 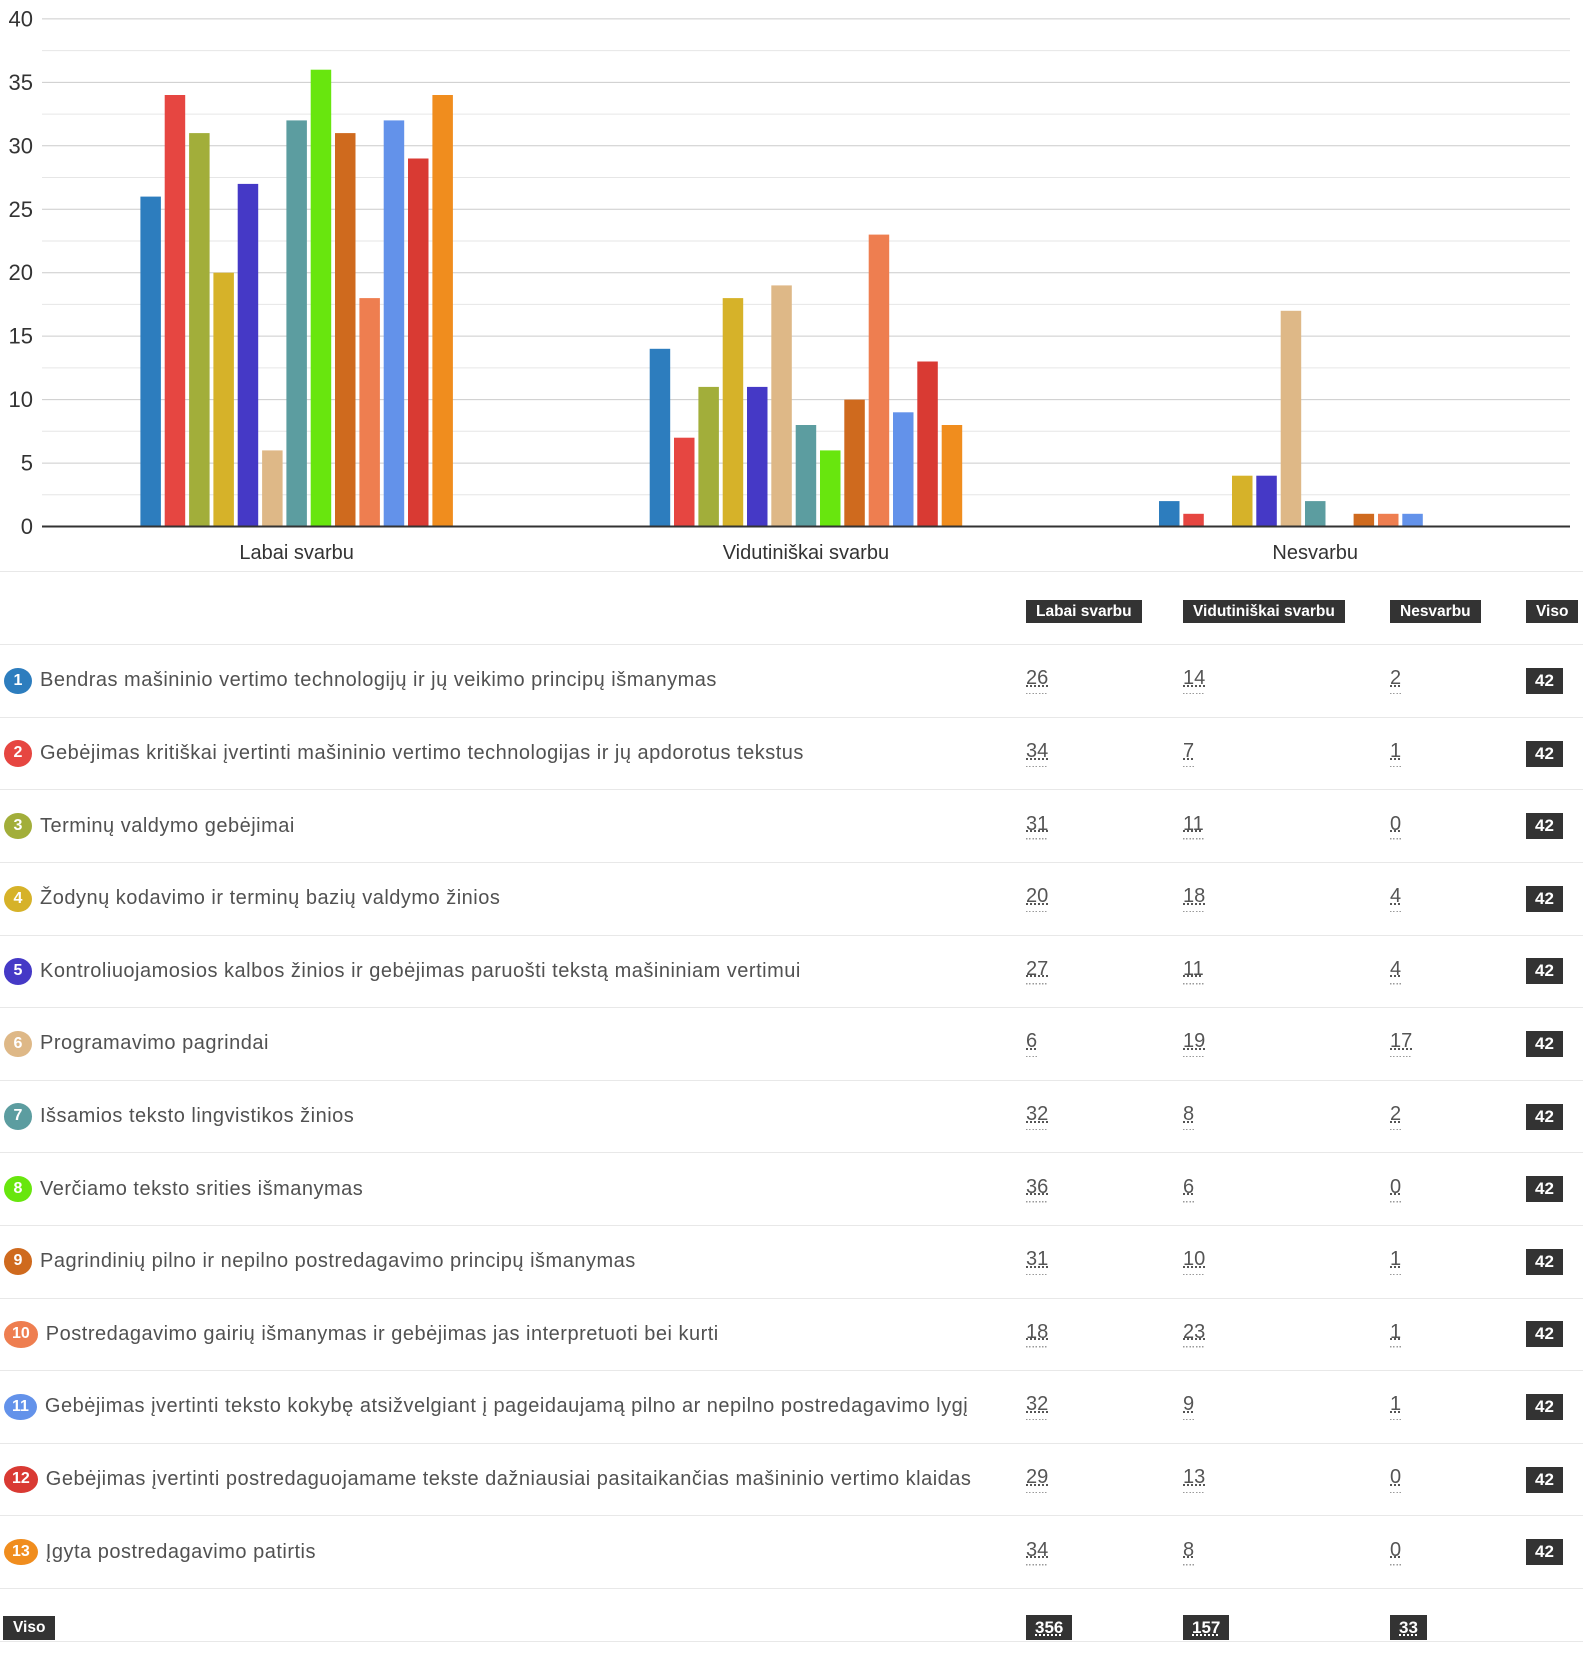 I want to click on svg-text: 15, so click(x=21, y=336).